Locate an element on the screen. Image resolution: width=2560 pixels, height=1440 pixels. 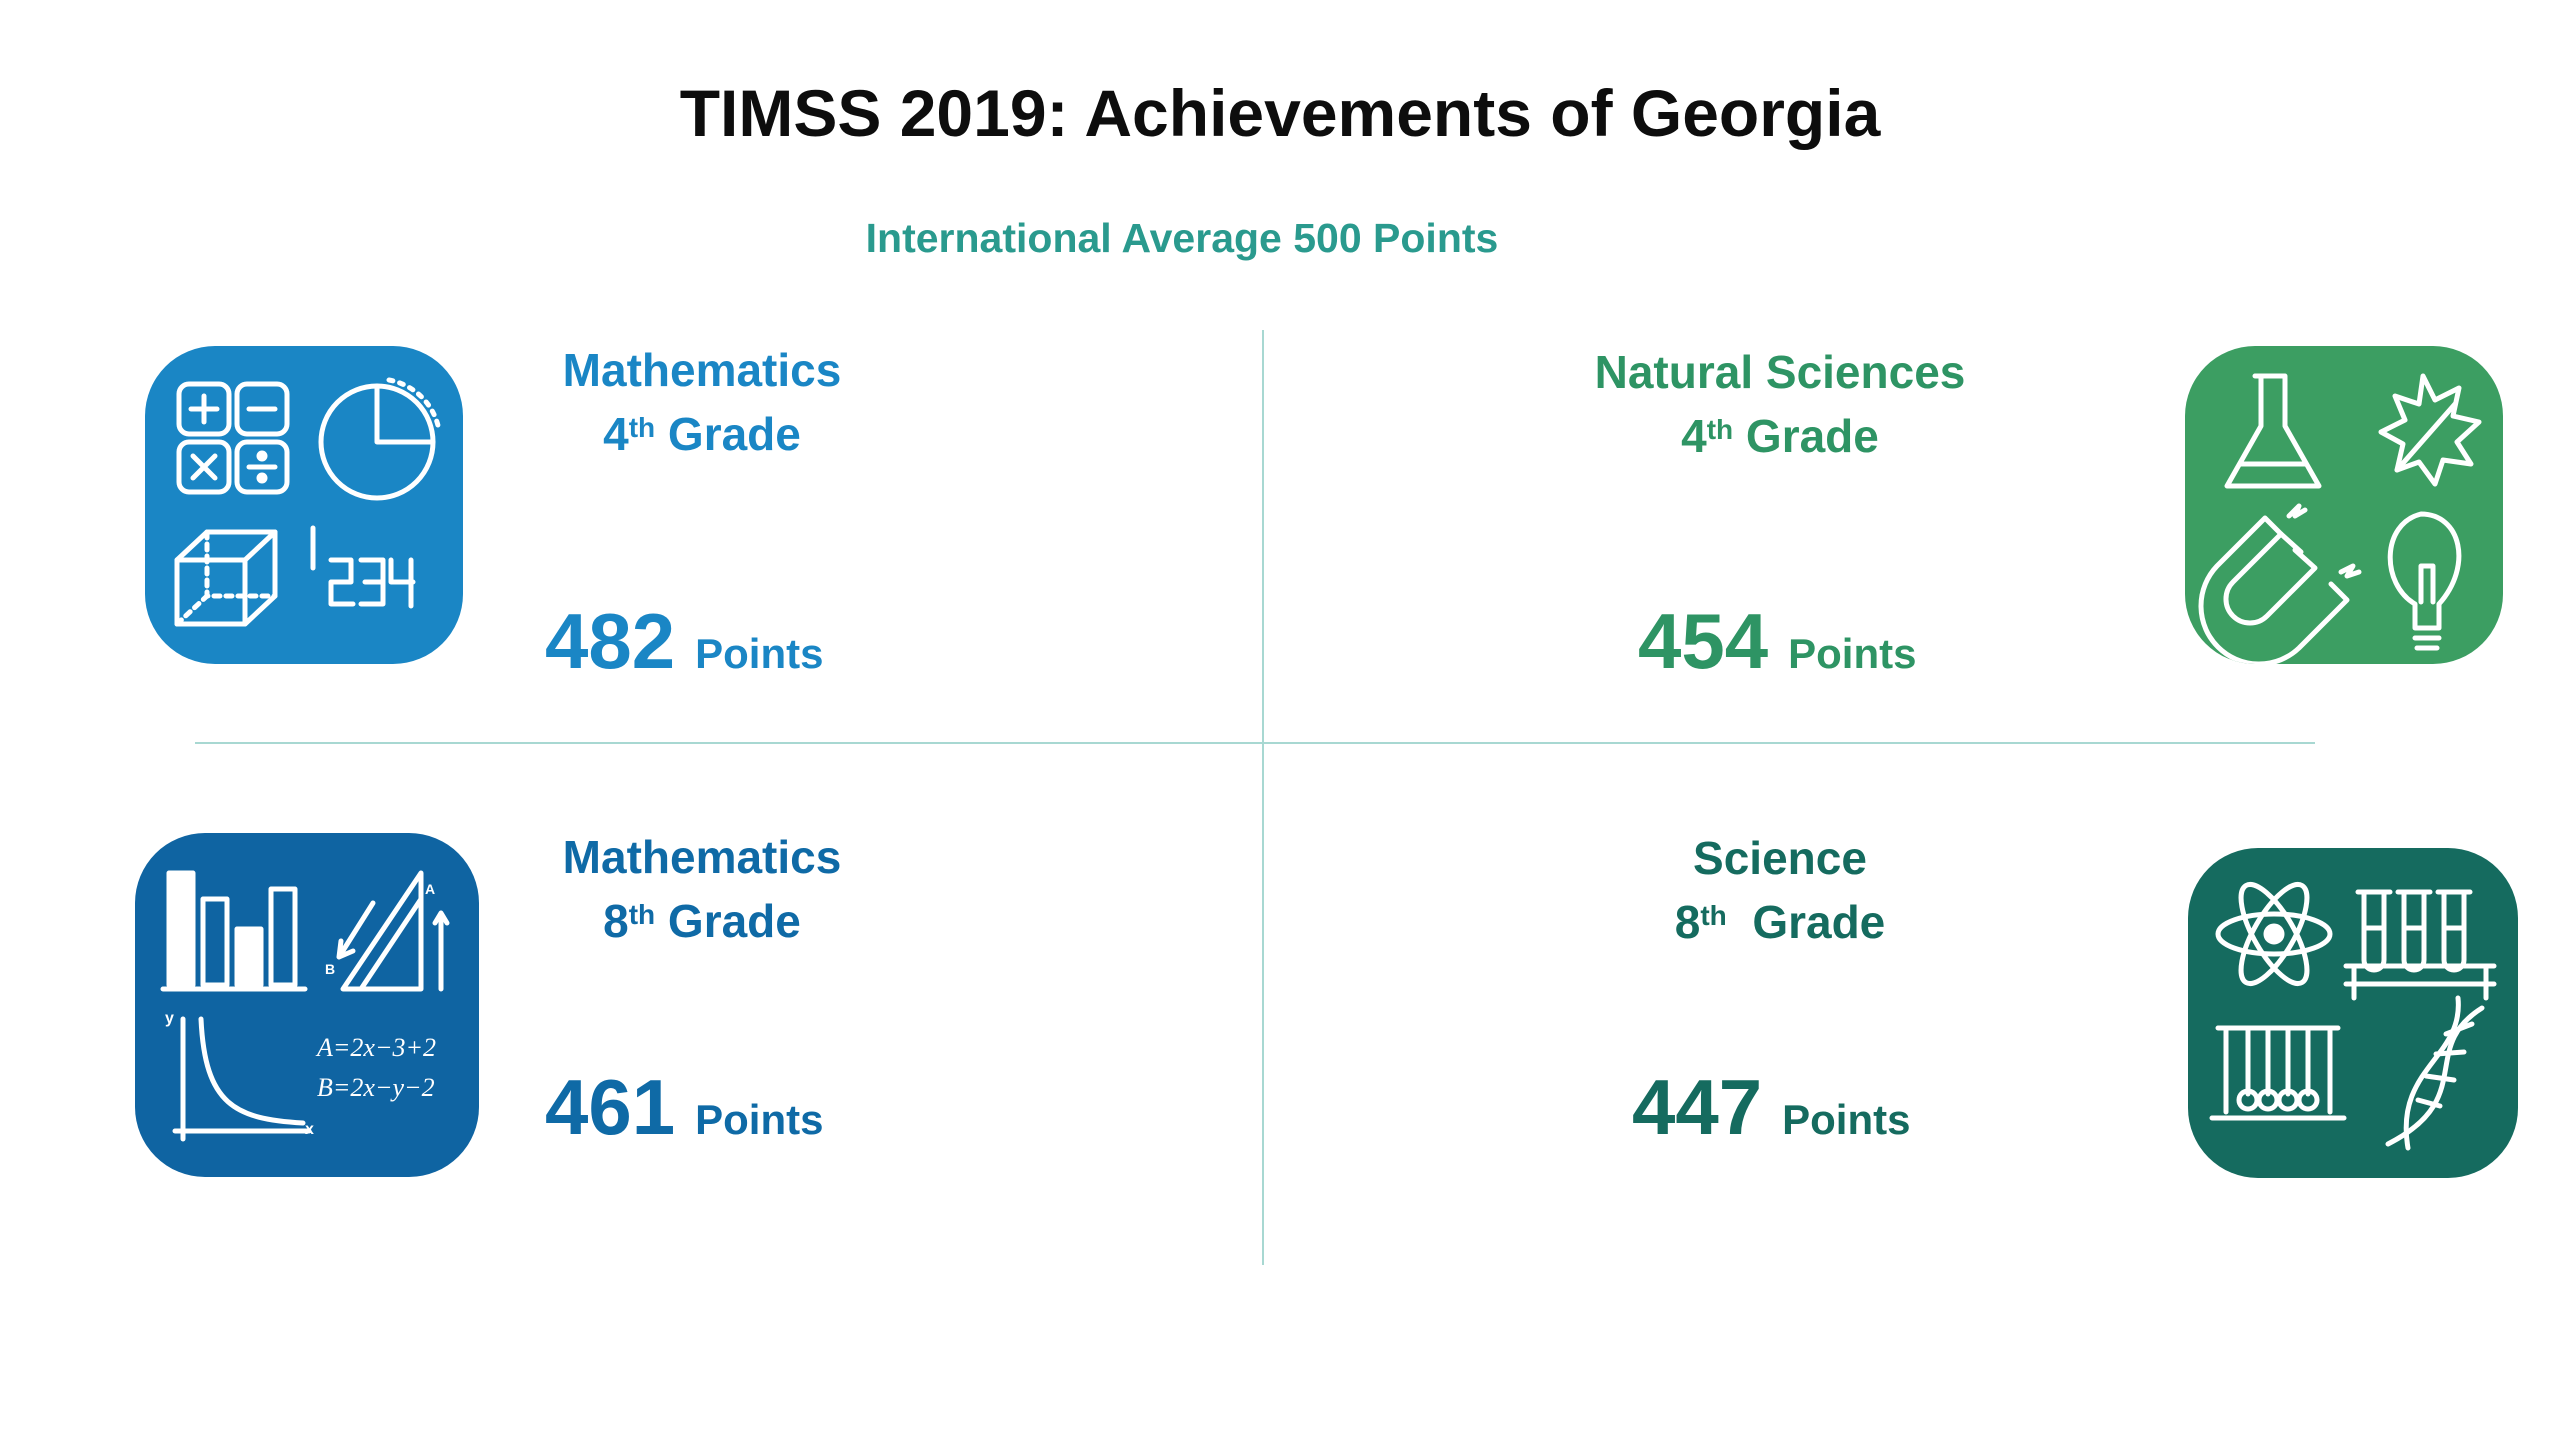
formula-a: A=2x−3+2 is located at coordinates (377, 1047).